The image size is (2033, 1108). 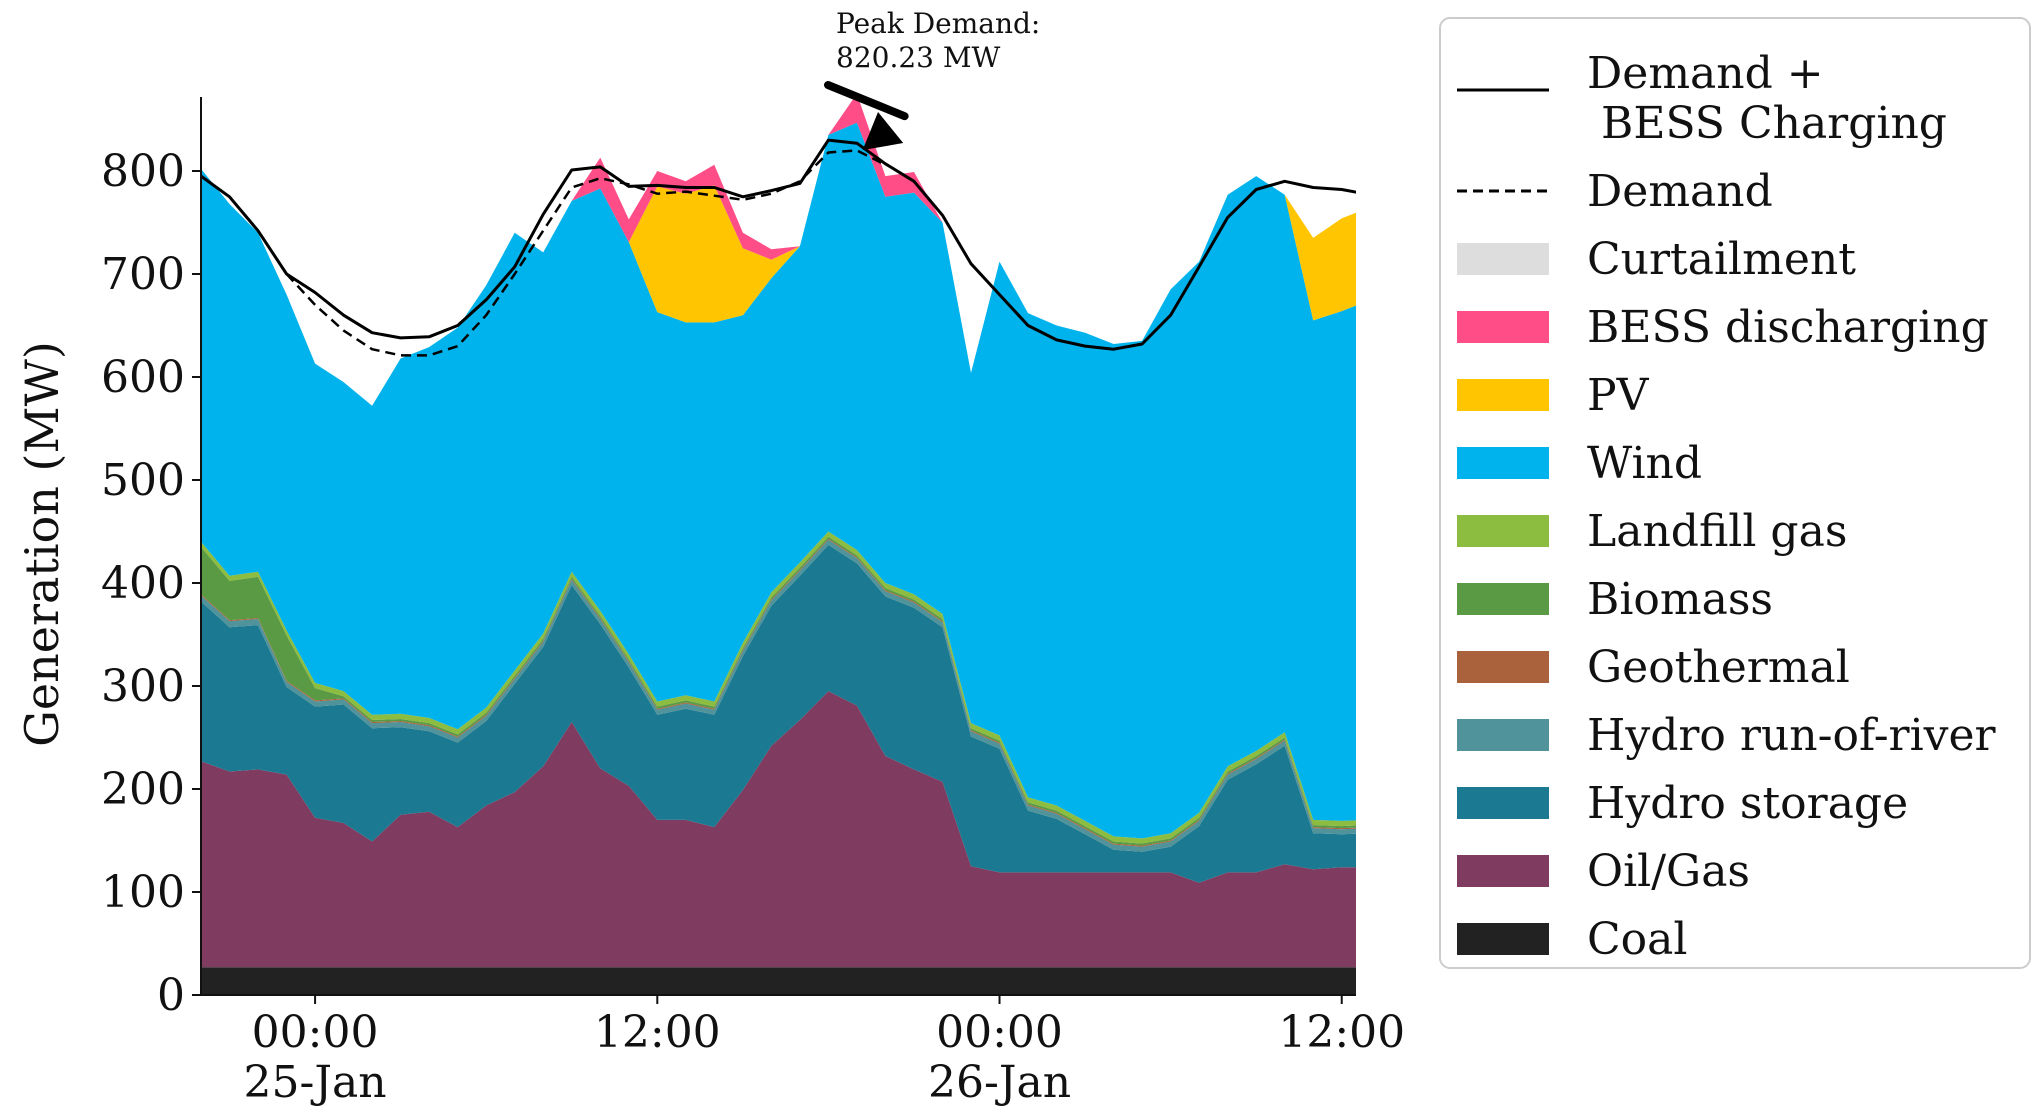 I want to click on peak-annotation: Peak Demand:820.23 MW, so click(x=932, y=79).